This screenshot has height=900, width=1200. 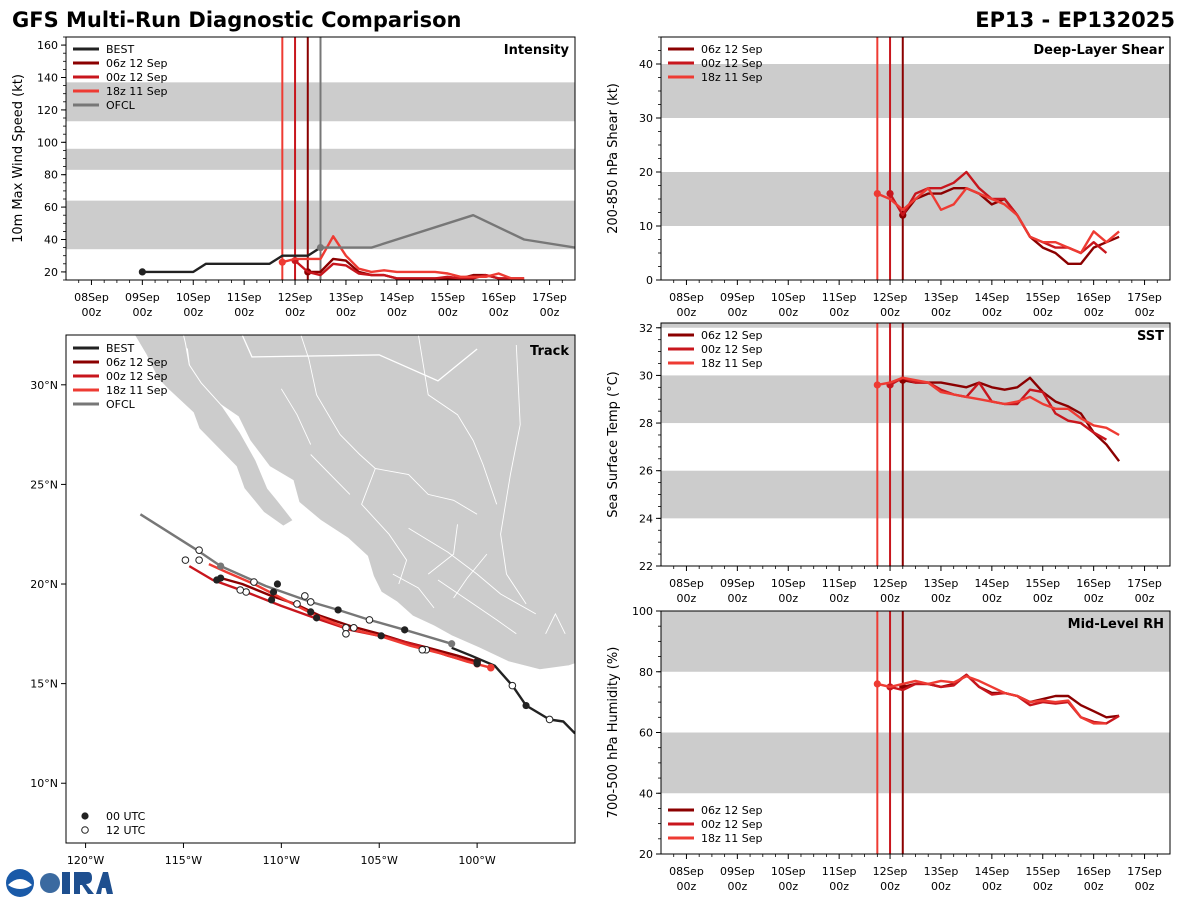 What do you see at coordinates (346, 297) in the screenshot?
I see `intensity-xtick-label-day-5: 13Sep` at bounding box center [346, 297].